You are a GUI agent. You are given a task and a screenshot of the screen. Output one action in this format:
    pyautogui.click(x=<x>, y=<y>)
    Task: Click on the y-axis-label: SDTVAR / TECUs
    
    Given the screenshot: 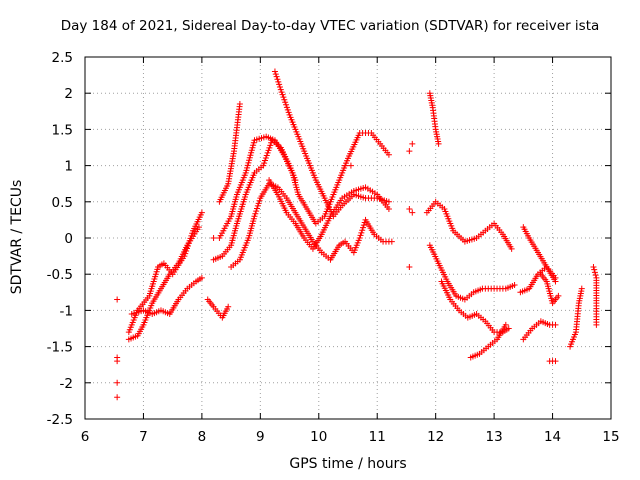 What is the action you would take?
    pyautogui.click(x=17, y=237)
    